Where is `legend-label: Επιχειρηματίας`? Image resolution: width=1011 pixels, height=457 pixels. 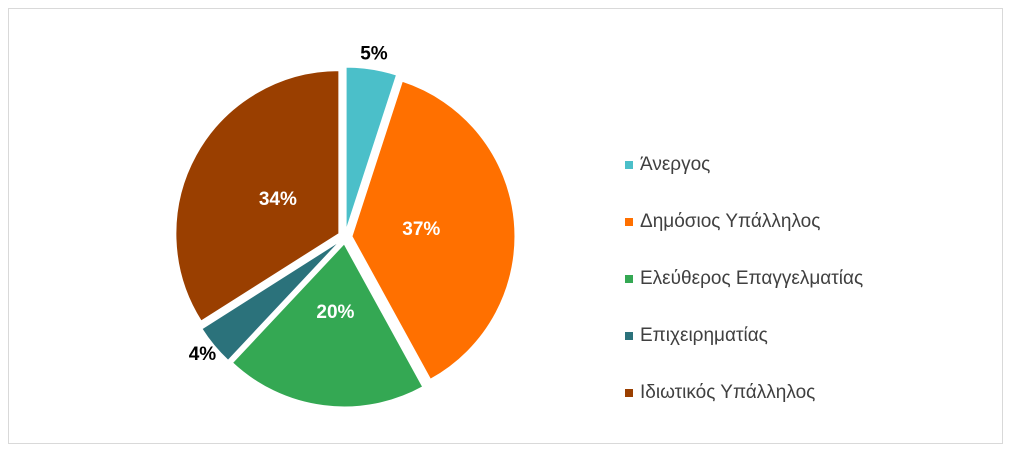 legend-label: Επιχειρηματίας is located at coordinates (704, 335).